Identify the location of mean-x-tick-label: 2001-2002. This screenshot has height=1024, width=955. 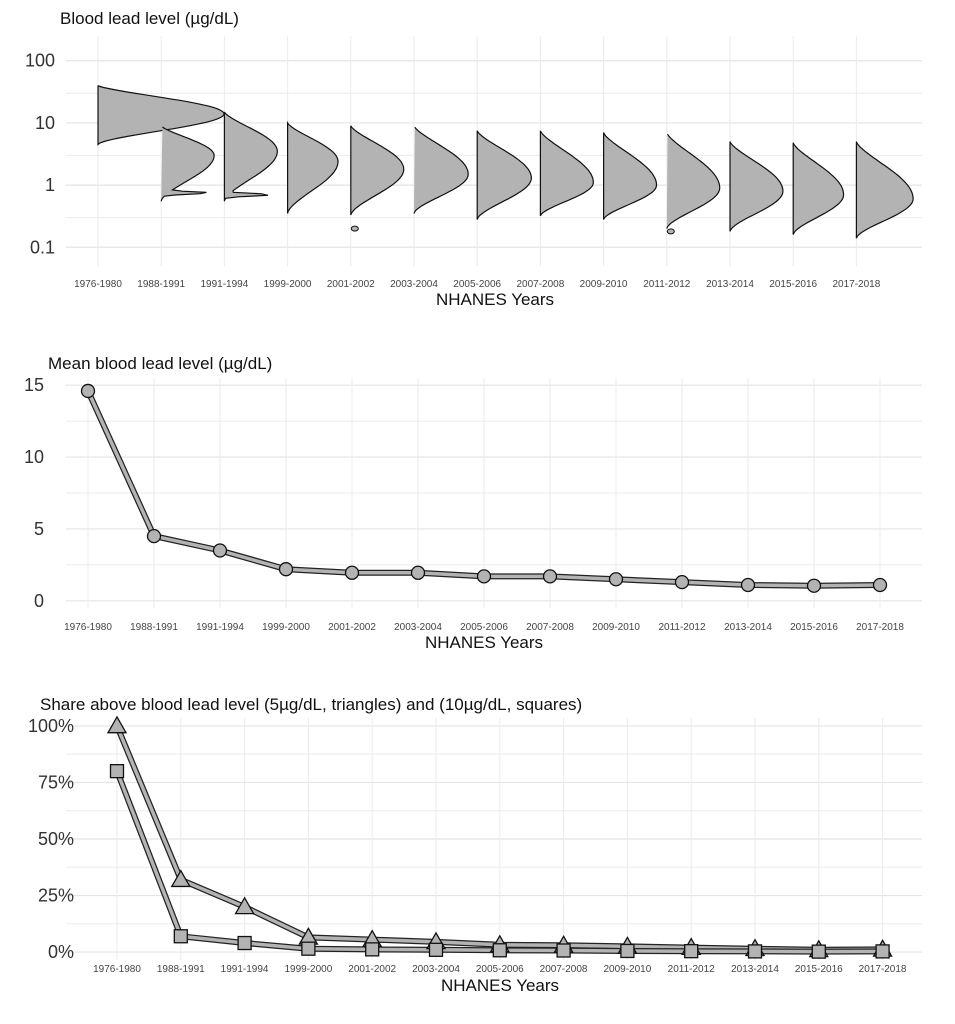
(352, 627).